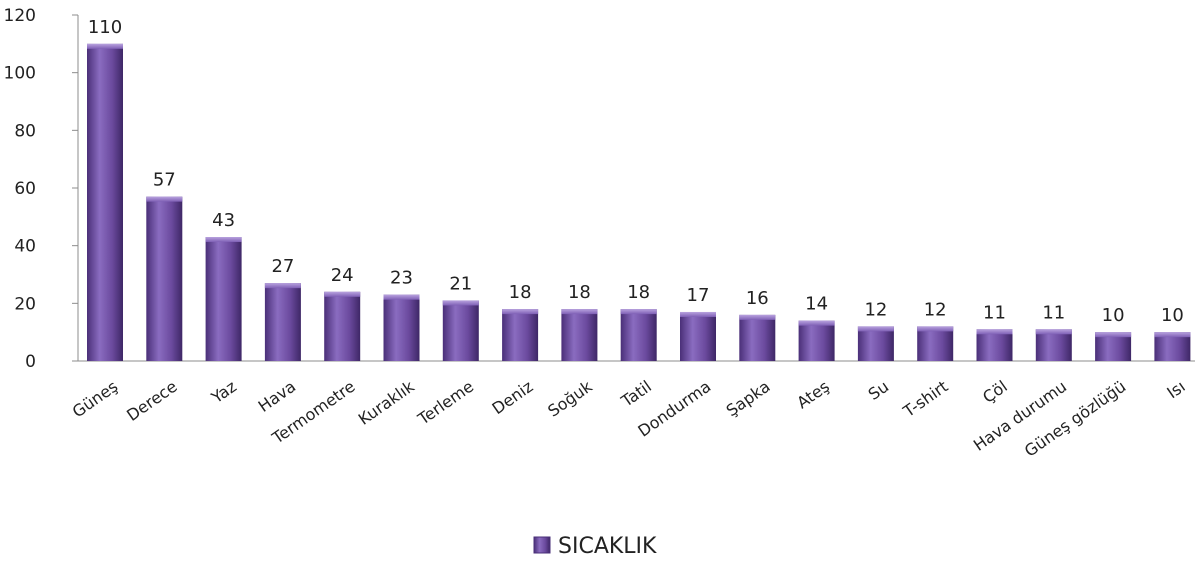  I want to click on legend: SICAKLIK, so click(595, 546).